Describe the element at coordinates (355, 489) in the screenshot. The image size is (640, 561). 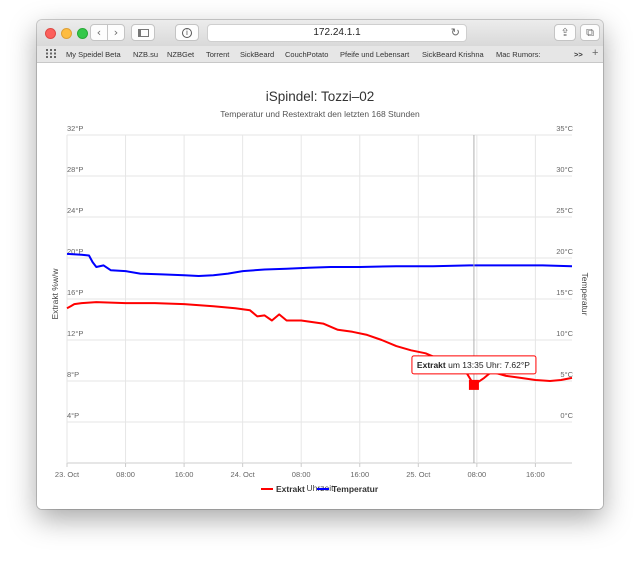
I see `legend-label: Temperatur` at that location.